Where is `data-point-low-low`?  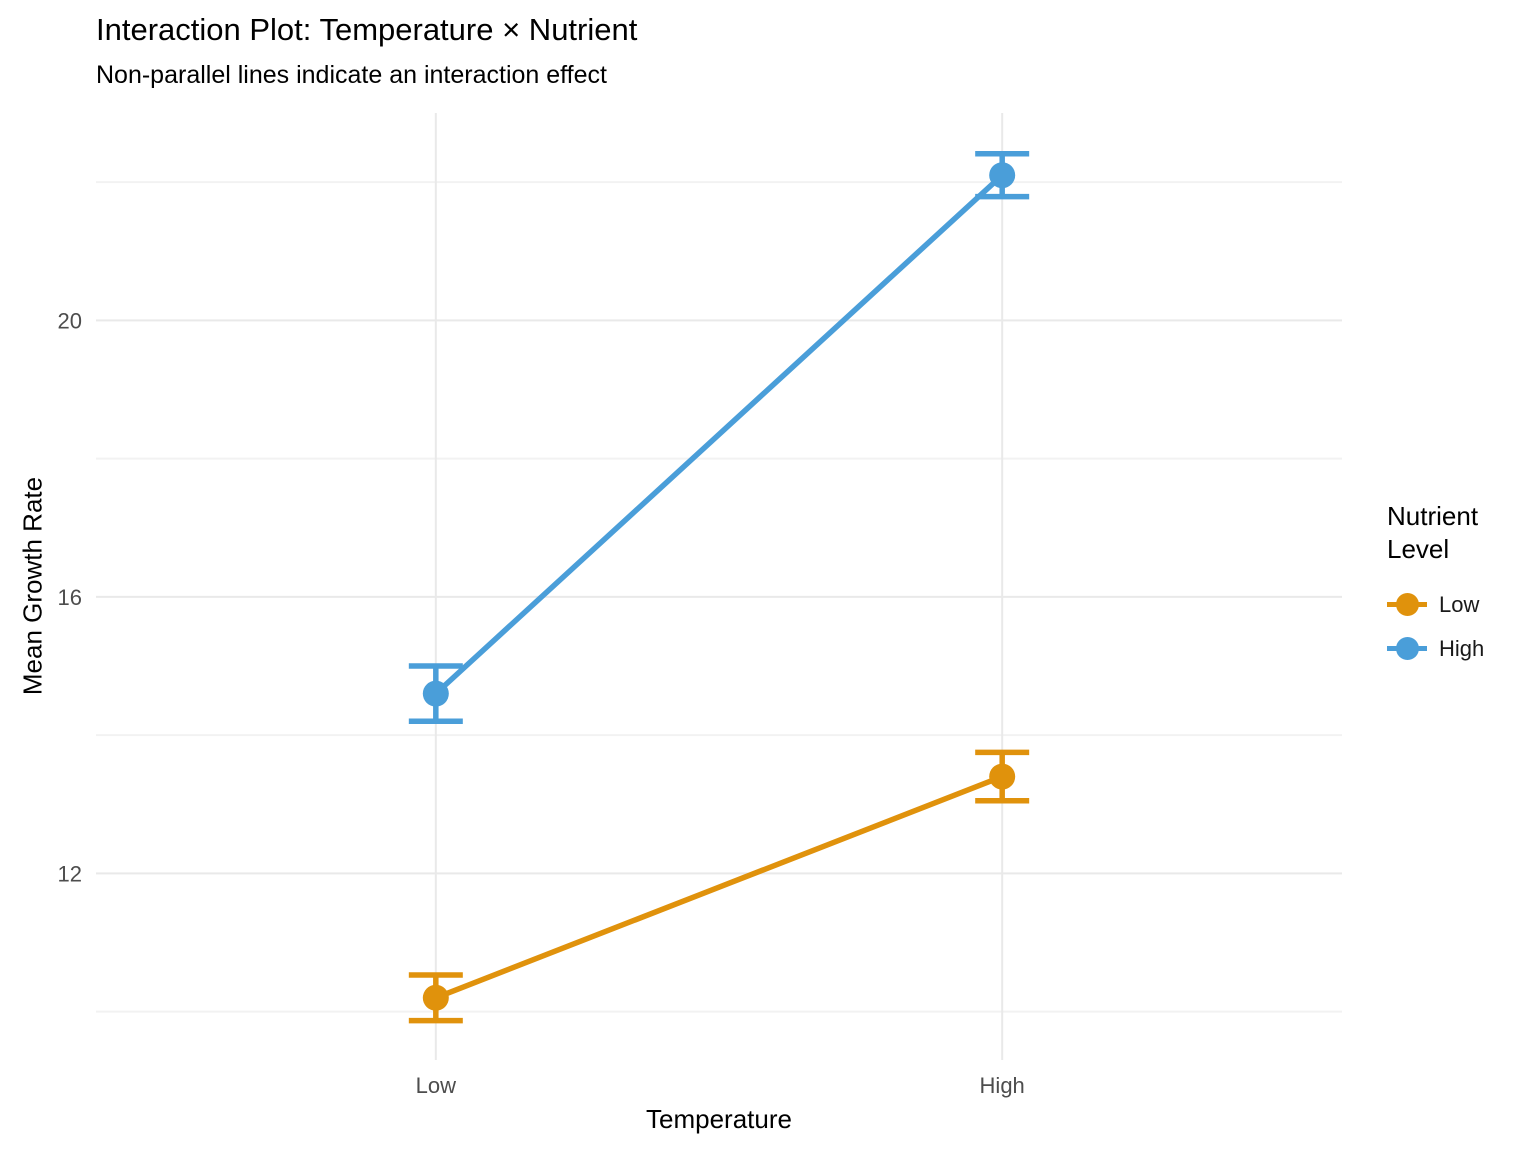 data-point-low-low is located at coordinates (435, 997).